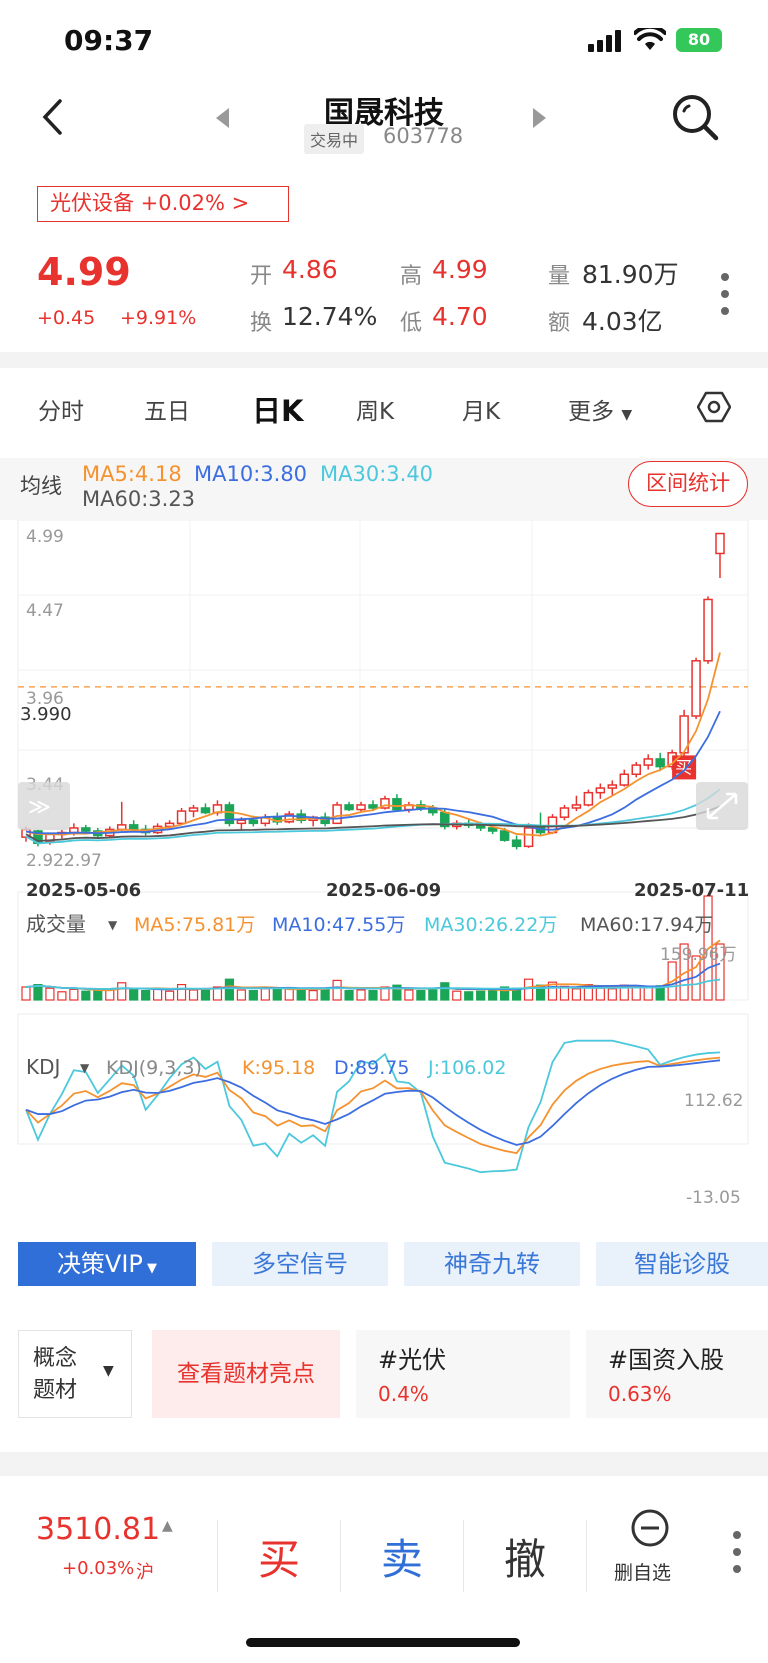 The height and width of the screenshot is (1663, 768). Describe the element at coordinates (640, 1394) in the screenshot. I see `theme-pct: 0.63%` at that location.